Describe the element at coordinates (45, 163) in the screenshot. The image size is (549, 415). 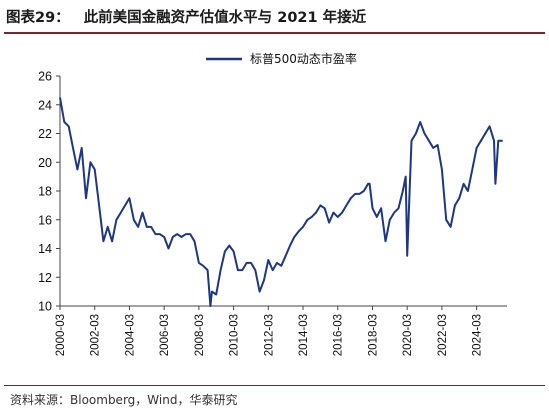
I see `y-tick-label: 20` at that location.